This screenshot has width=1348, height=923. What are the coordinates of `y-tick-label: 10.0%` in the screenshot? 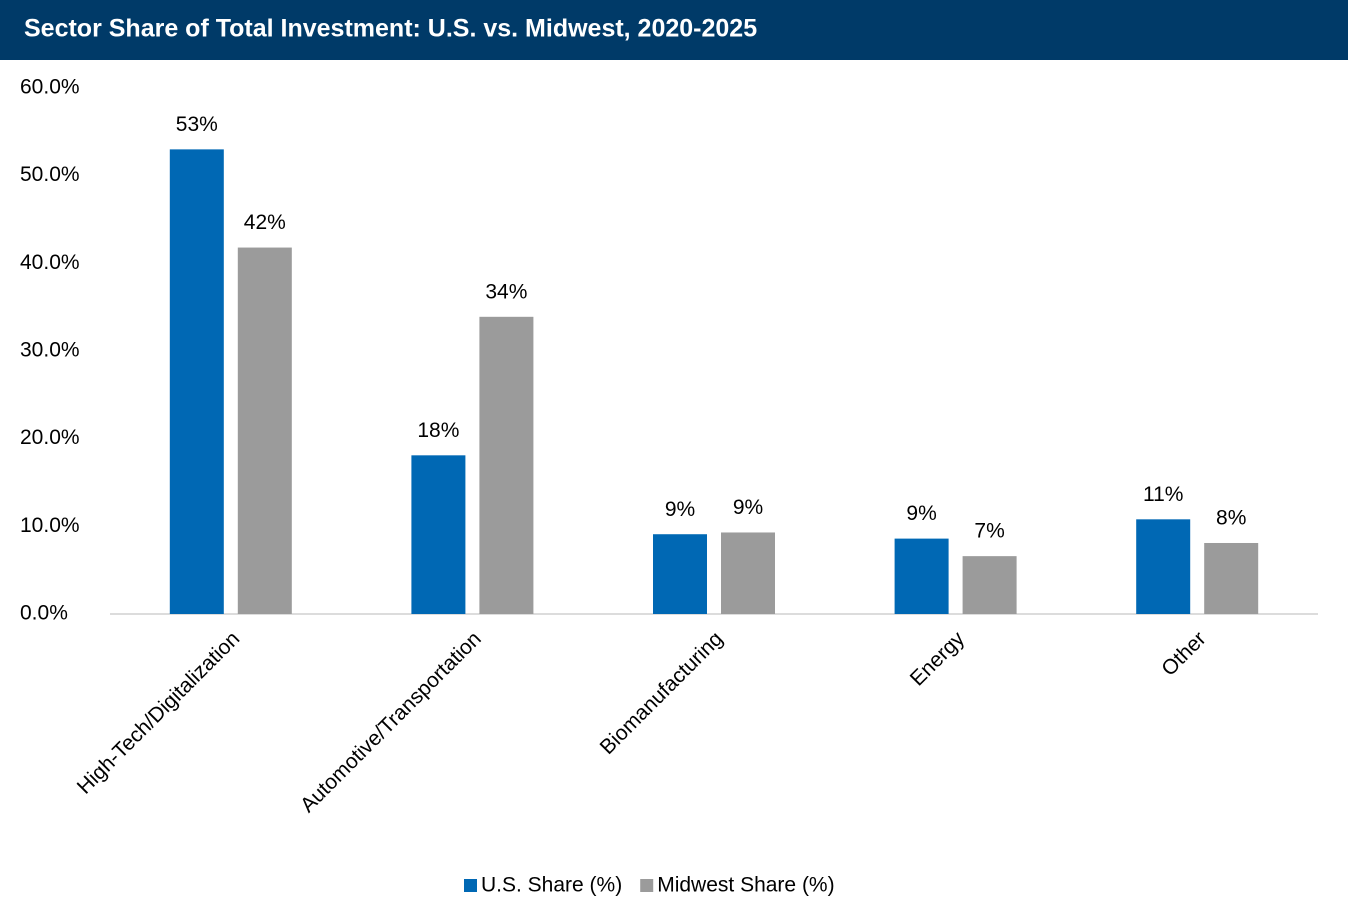 It's located at (50, 525).